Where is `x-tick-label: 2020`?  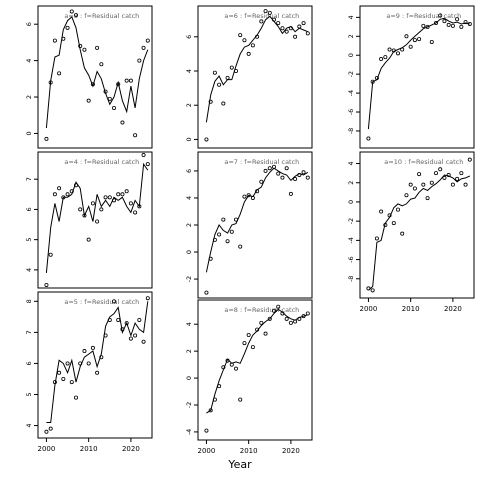
x-tick-label: 2020 is located at coordinates (291, 451).